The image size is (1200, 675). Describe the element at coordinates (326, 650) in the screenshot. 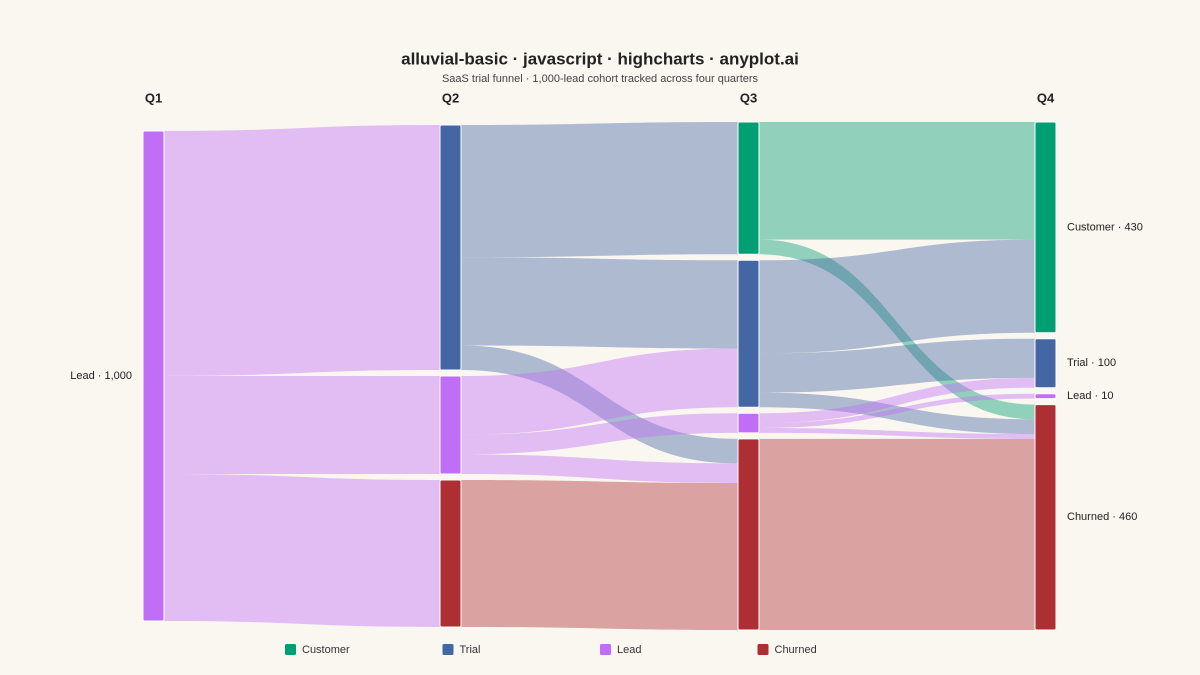

I see `legend-label: Customer` at that location.